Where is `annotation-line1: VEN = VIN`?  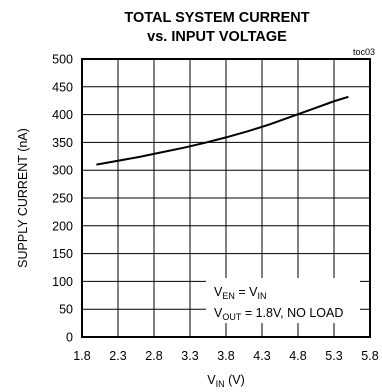 annotation-line1: VEN = VIN is located at coordinates (240, 293).